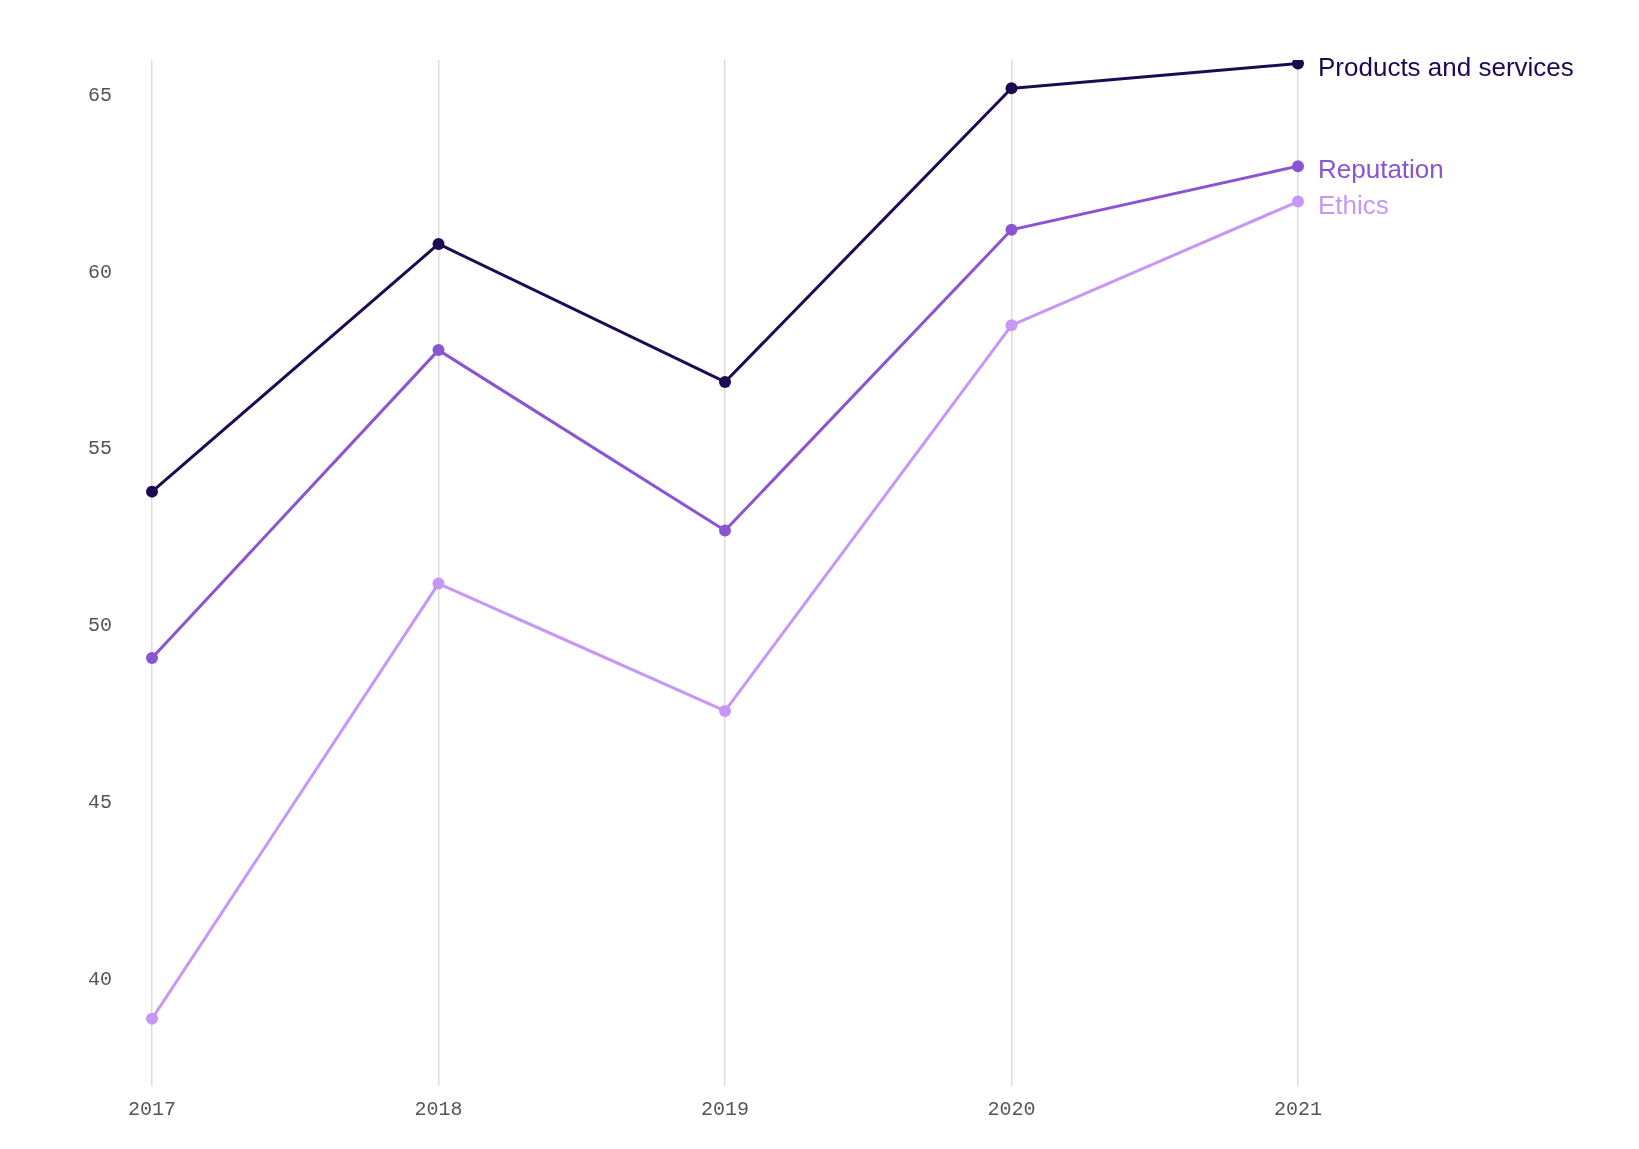 The height and width of the screenshot is (1149, 1639). What do you see at coordinates (99, 272) in the screenshot?
I see `y-tick-label: 60` at bounding box center [99, 272].